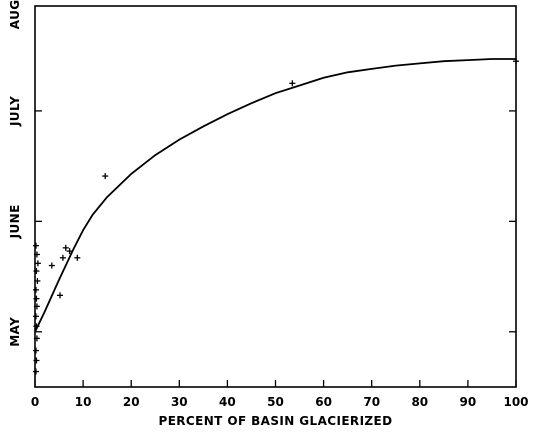 The width and height of the screenshot is (534, 432). I want to click on x-tick-label: 50, so click(275, 402).